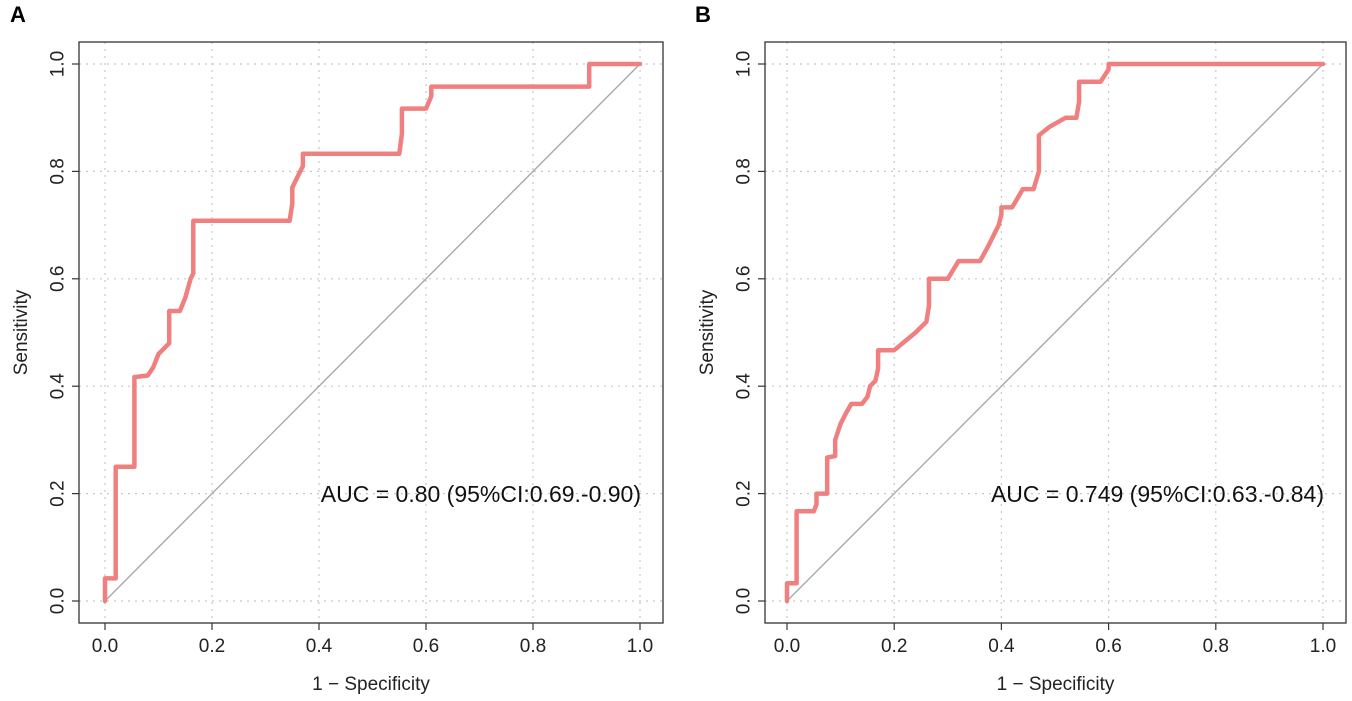  What do you see at coordinates (744, 171) in the screenshot?
I see `y-tick-label-b: 0.8` at bounding box center [744, 171].